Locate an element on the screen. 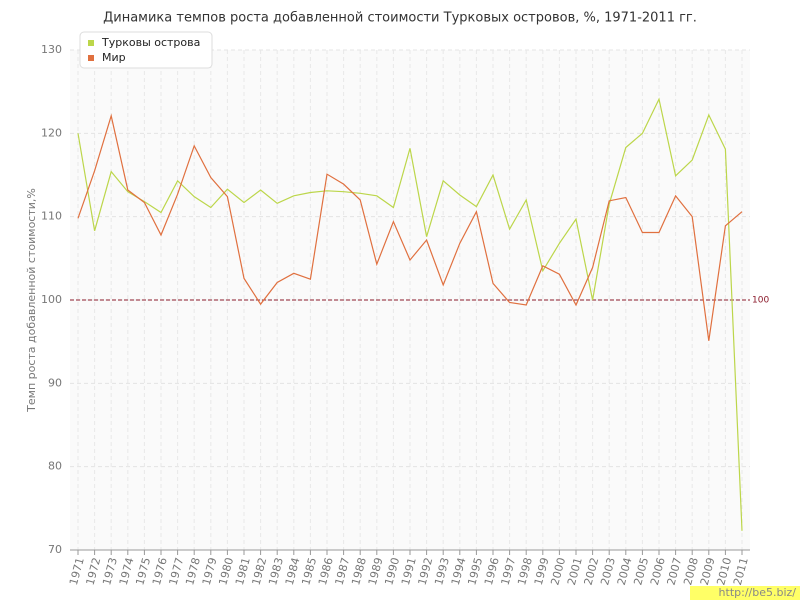 Image resolution: width=800 pixels, height=600 pixels. watermark: http://be5.biz/ is located at coordinates (758, 592).